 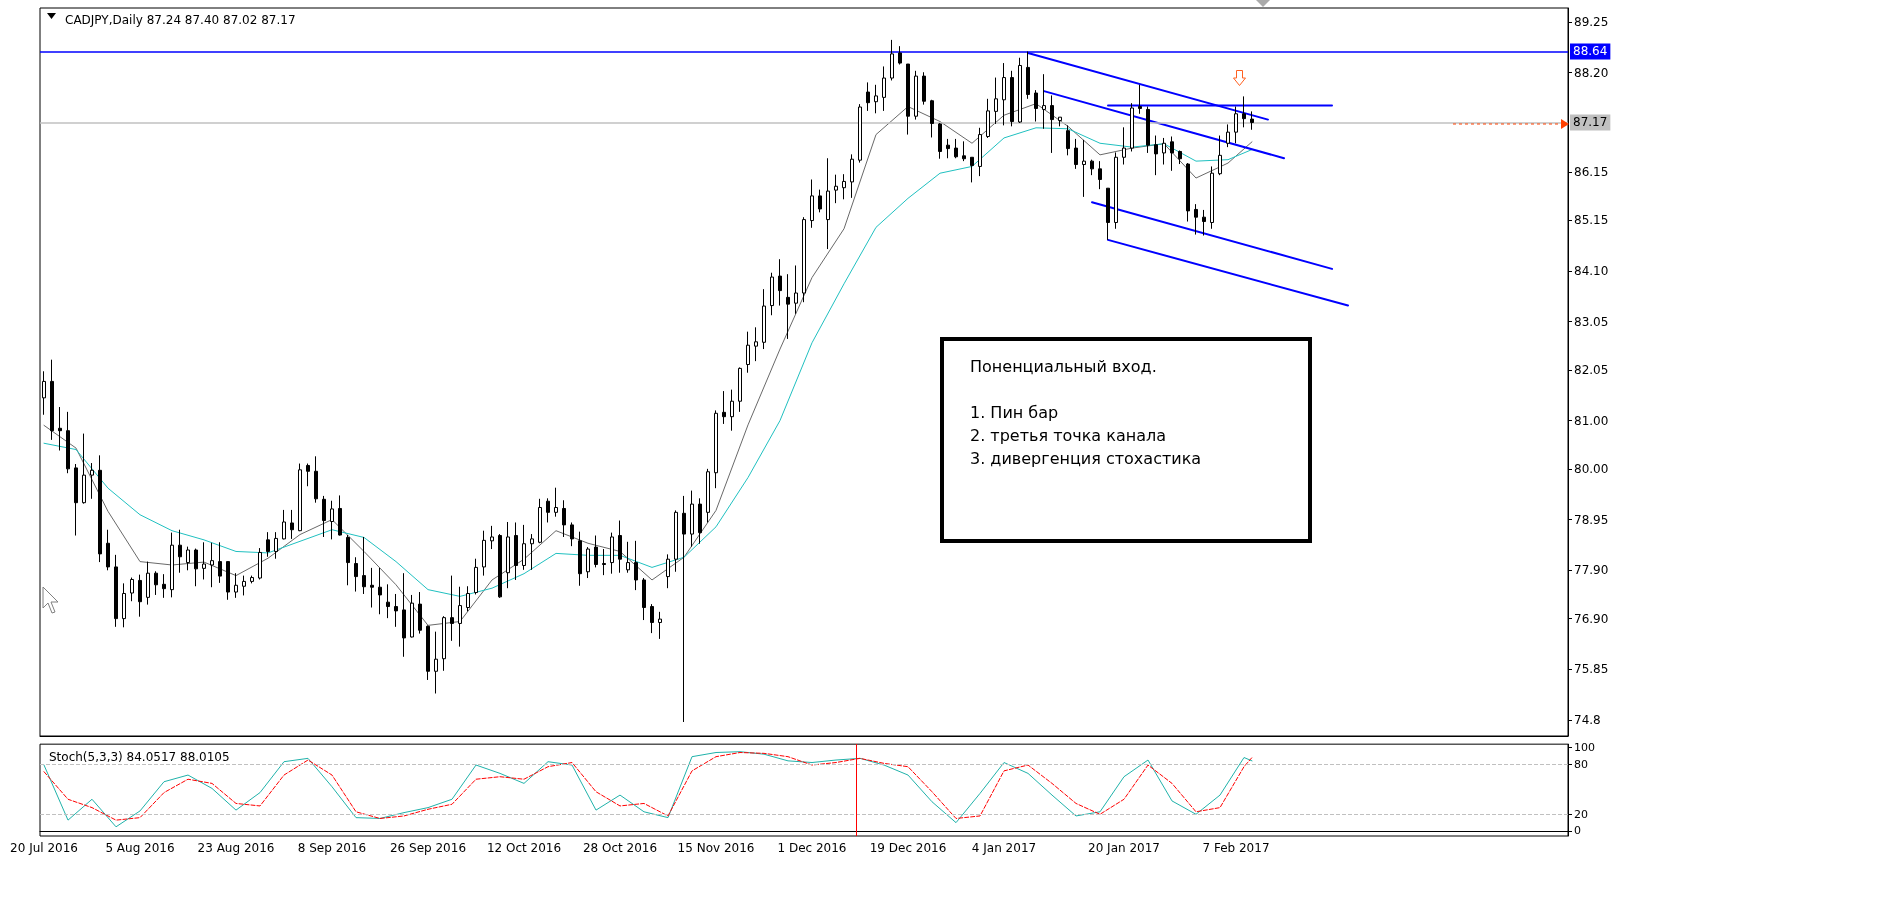 I want to click on x-tick-label: 15 Nov 2016, so click(x=716, y=848).